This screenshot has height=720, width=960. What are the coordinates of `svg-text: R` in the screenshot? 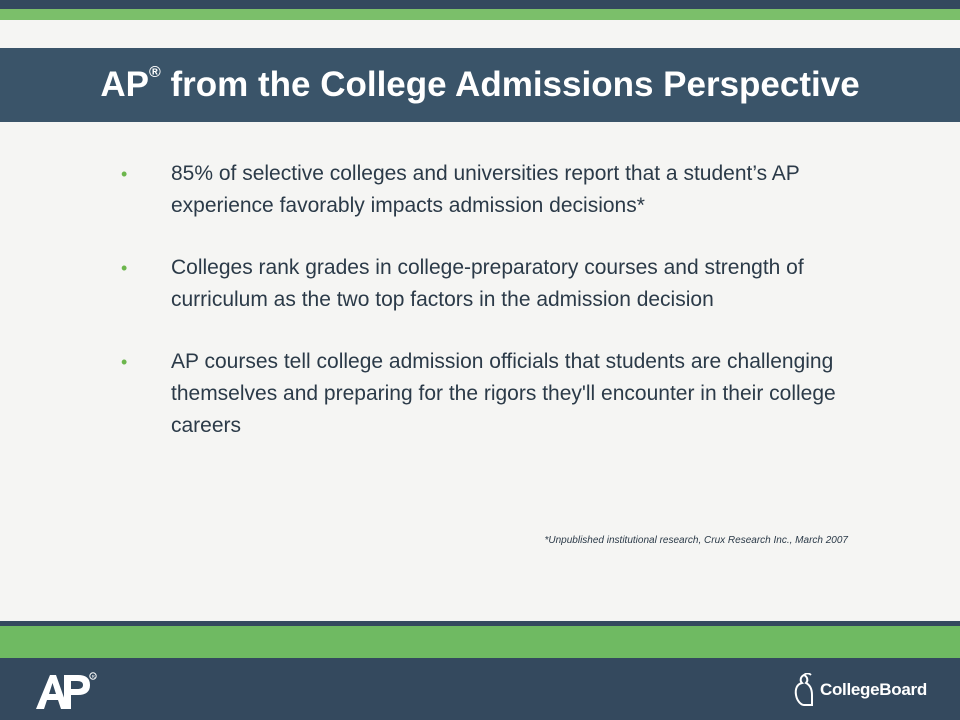 It's located at (94, 676).